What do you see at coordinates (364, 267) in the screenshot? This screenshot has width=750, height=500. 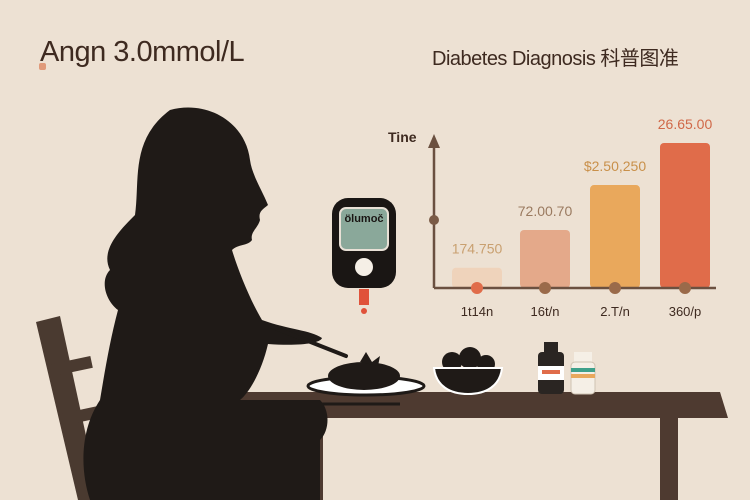 I see `meter-button` at bounding box center [364, 267].